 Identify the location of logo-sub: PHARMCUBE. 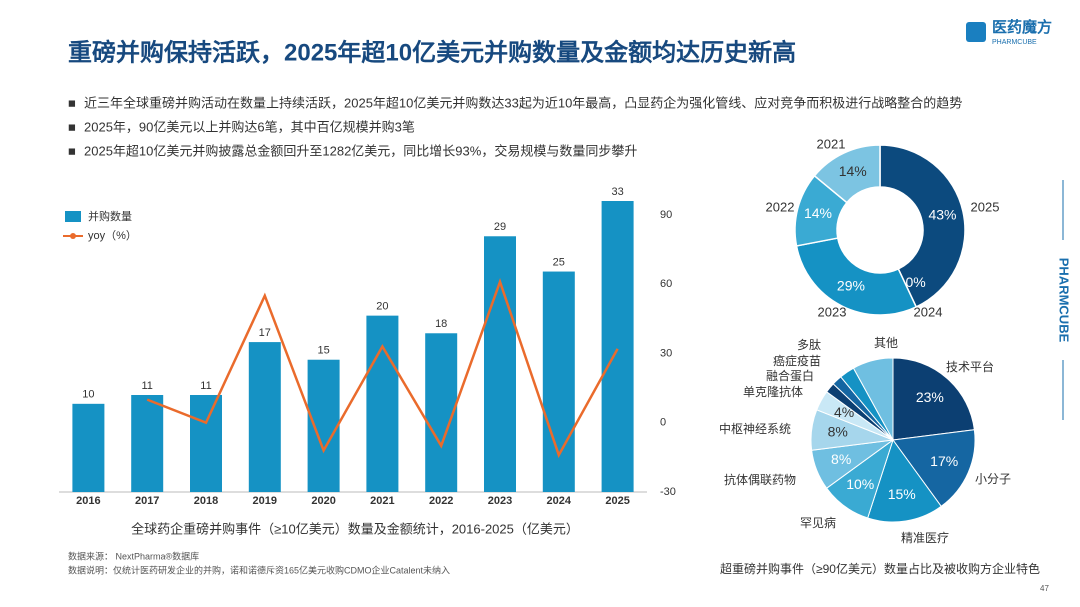
(1014, 42).